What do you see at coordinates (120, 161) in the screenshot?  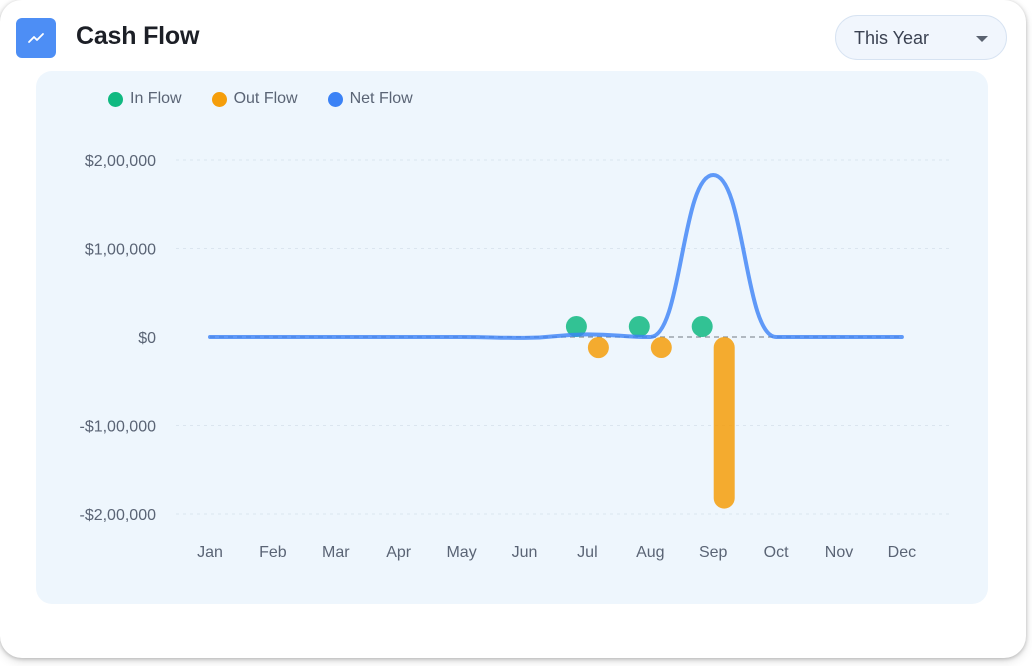 I see `y-tick-label: $2,00,000` at bounding box center [120, 161].